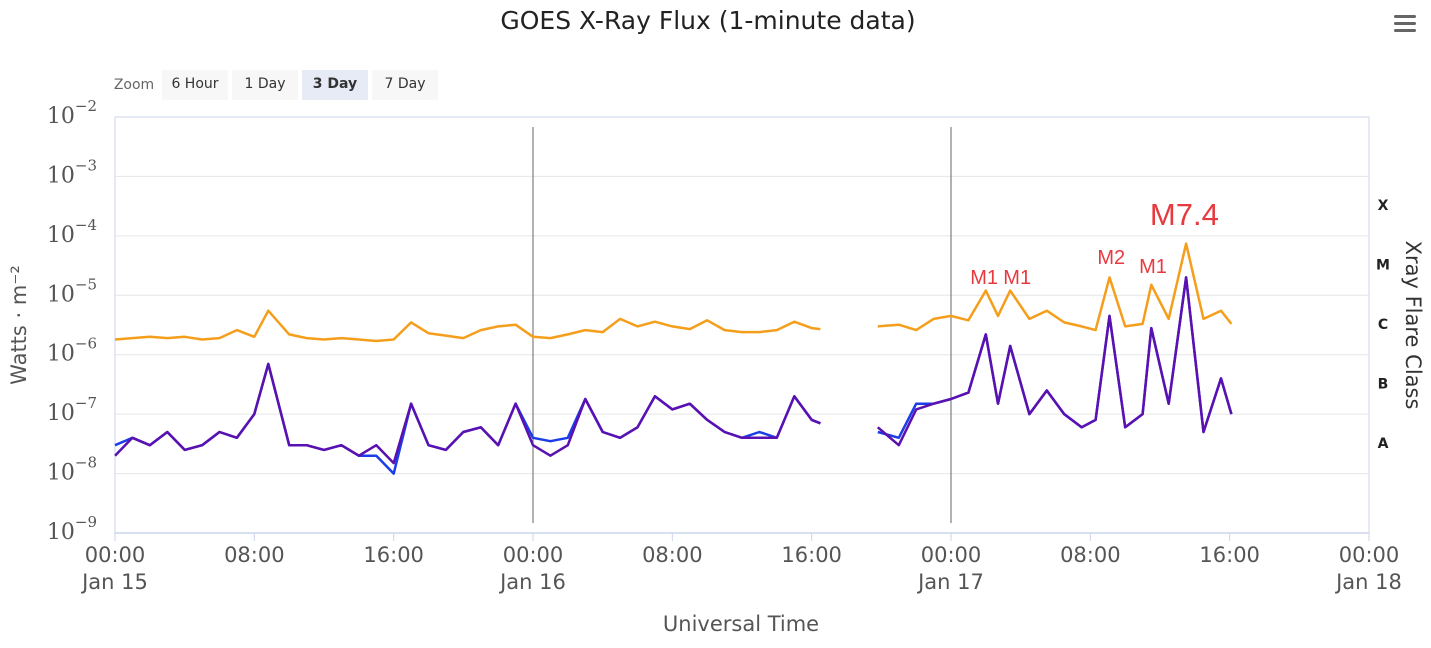 This screenshot has height=648, width=1431. Describe the element at coordinates (1383, 384) in the screenshot. I see `flare-class-label: B` at that location.